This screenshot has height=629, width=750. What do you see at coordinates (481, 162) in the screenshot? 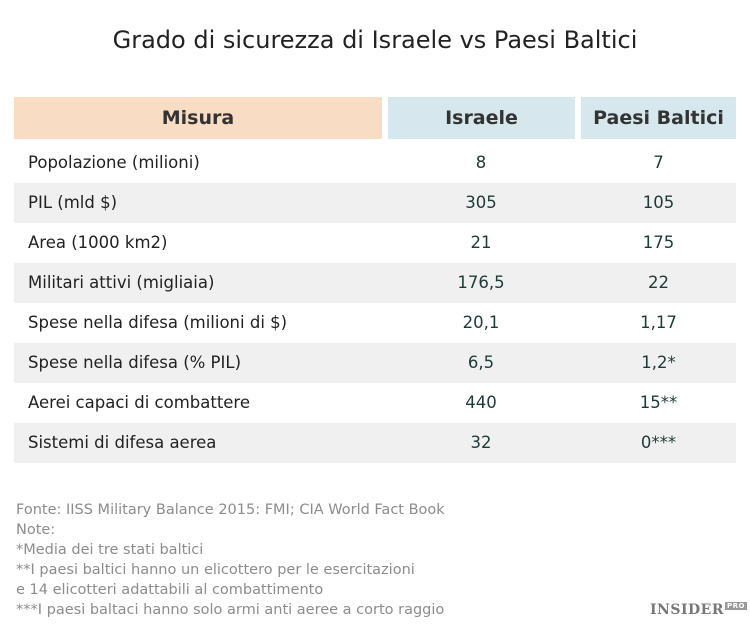
I see `value-cell: 8` at bounding box center [481, 162].